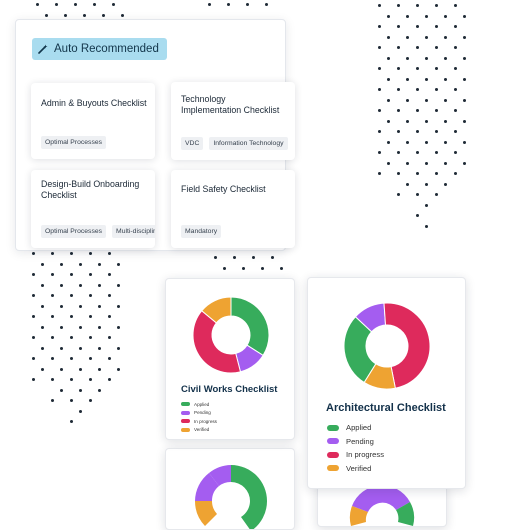 This screenshot has height=530, width=510. Describe the element at coordinates (233, 209) in the screenshot. I see `checklist-card-field-safety: Field Safety Checklist Mandatory` at that location.